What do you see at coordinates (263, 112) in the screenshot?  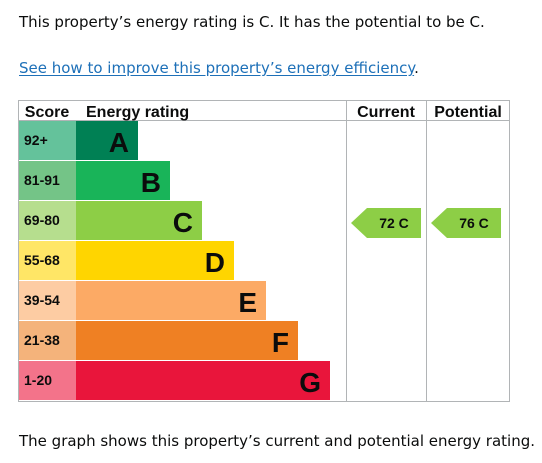 I see `chart-headers: Score Energy rating Current Potential` at bounding box center [263, 112].